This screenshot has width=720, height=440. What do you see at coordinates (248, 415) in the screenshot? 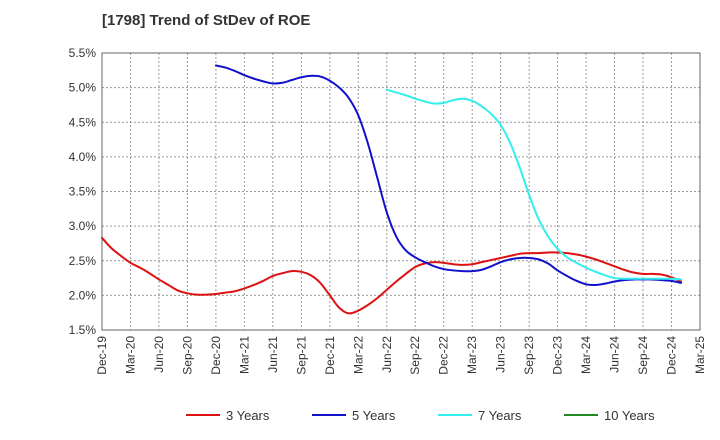
I see `legend-label: 3 Years` at bounding box center [248, 415].